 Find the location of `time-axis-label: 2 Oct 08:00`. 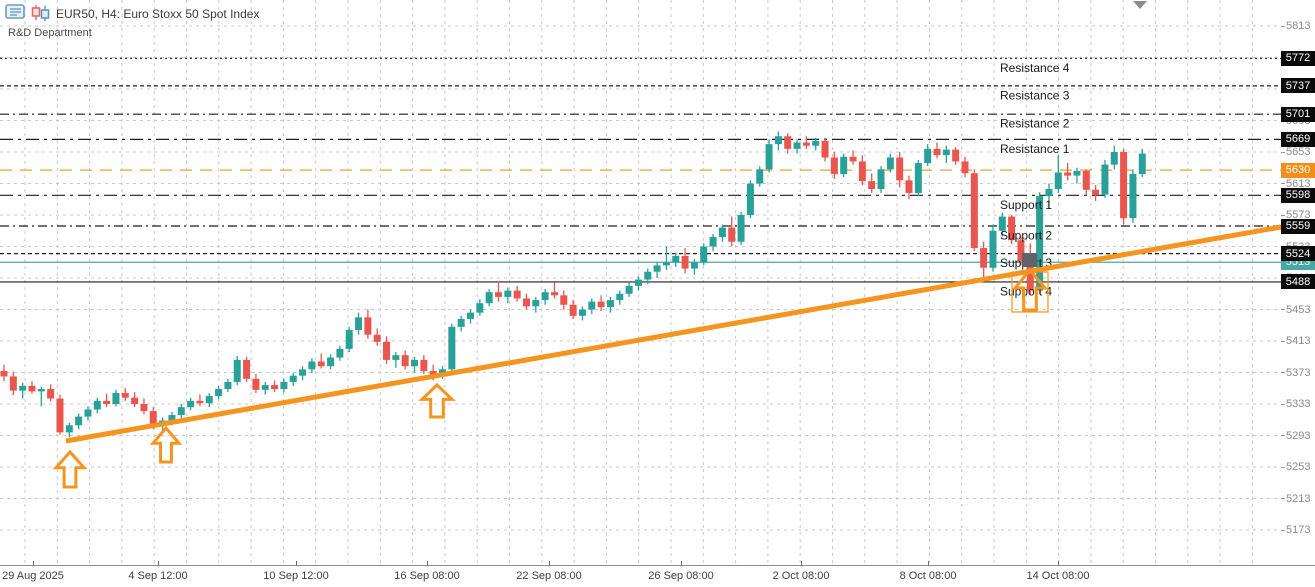

time-axis-label: 2 Oct 08:00 is located at coordinates (801, 576).